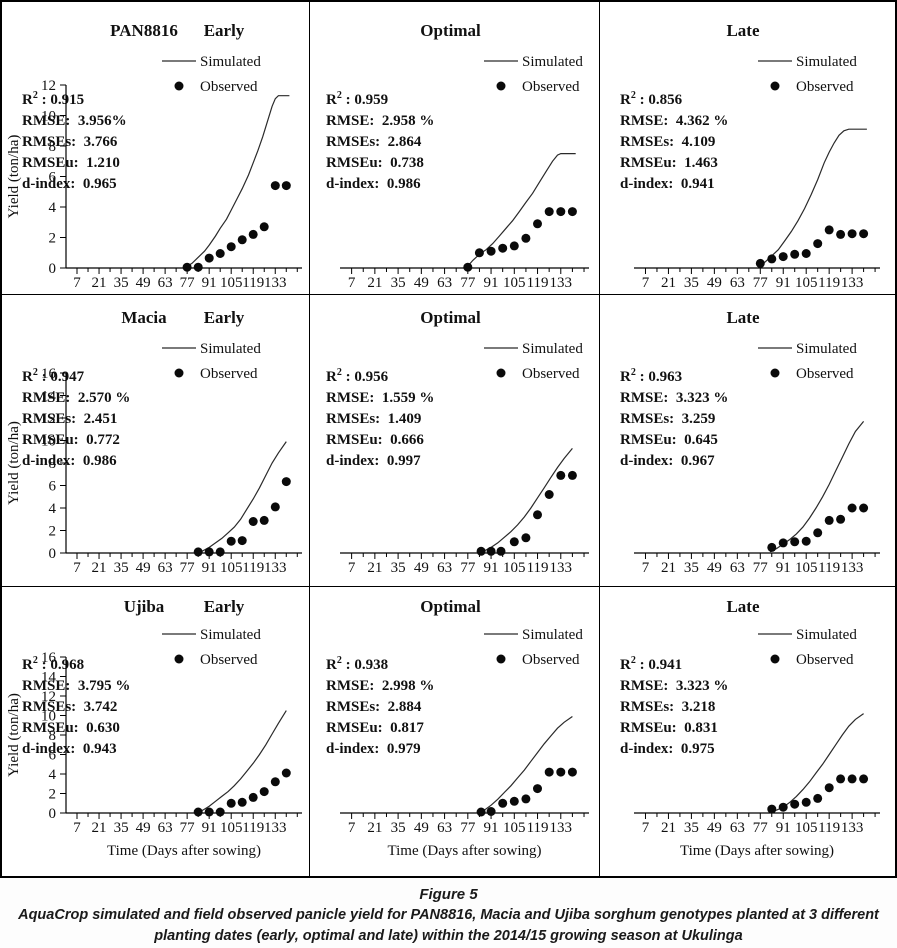 The image size is (897, 948). Describe the element at coordinates (667, 707) in the screenshot. I see `stats-rmses: RMSEs: 3.218` at that location.